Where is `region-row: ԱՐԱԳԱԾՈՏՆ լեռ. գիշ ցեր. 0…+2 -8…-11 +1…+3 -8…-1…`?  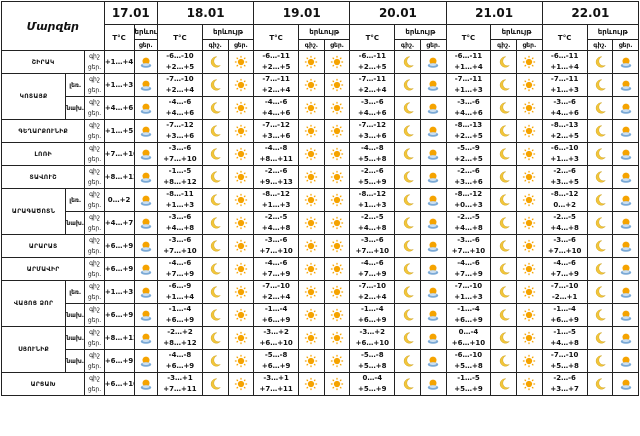 region-row: ԱՐԱԳԱԾՈՏՆ լեռ. գիշ ցեր. 0…+2 -8…-11 +1…+3 -8…-1… is located at coordinates (319, 211).